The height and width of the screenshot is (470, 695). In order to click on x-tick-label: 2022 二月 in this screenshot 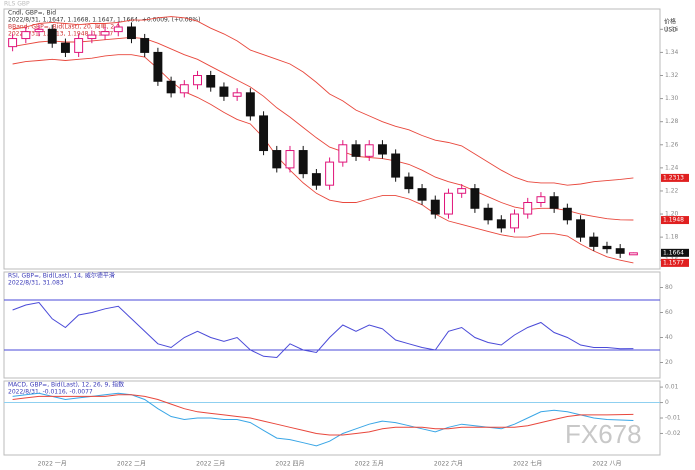, I will do `click(131, 464)`.